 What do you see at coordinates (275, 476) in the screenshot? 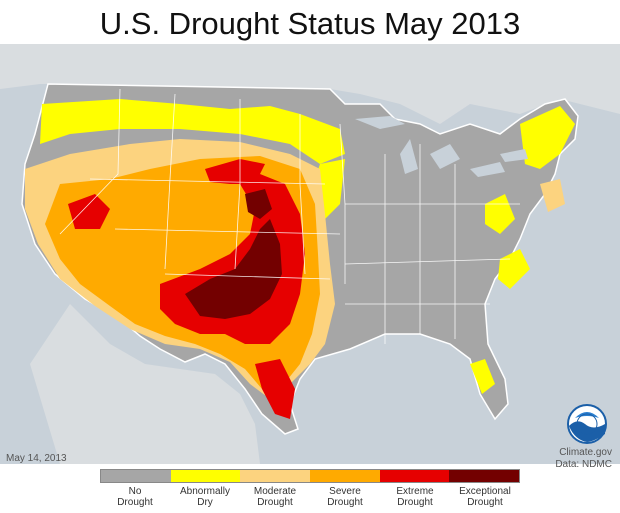
I see `legend-swatch-moderate` at bounding box center [275, 476].